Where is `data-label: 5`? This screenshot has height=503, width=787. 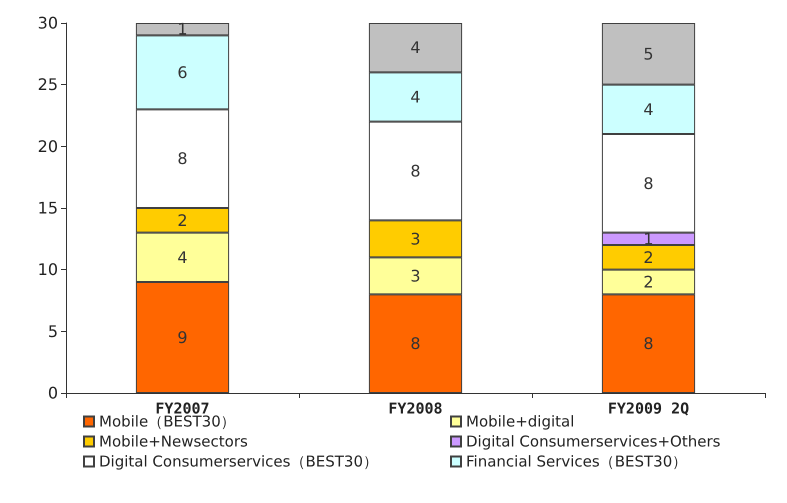
data-label: 5 is located at coordinates (648, 54).